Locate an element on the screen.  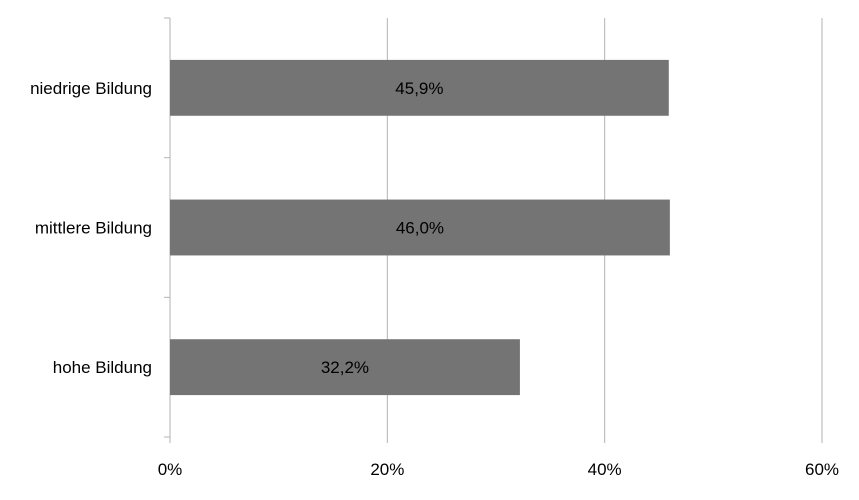
data-label: 32,2% is located at coordinates (345, 367).